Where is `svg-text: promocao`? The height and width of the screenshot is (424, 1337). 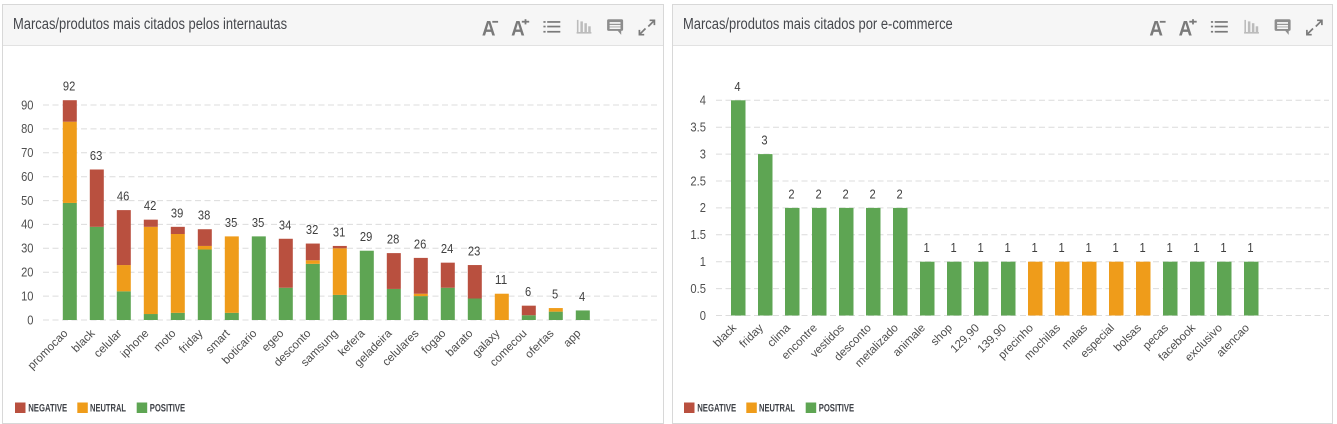
svg-text: promocao is located at coordinates (48, 350).